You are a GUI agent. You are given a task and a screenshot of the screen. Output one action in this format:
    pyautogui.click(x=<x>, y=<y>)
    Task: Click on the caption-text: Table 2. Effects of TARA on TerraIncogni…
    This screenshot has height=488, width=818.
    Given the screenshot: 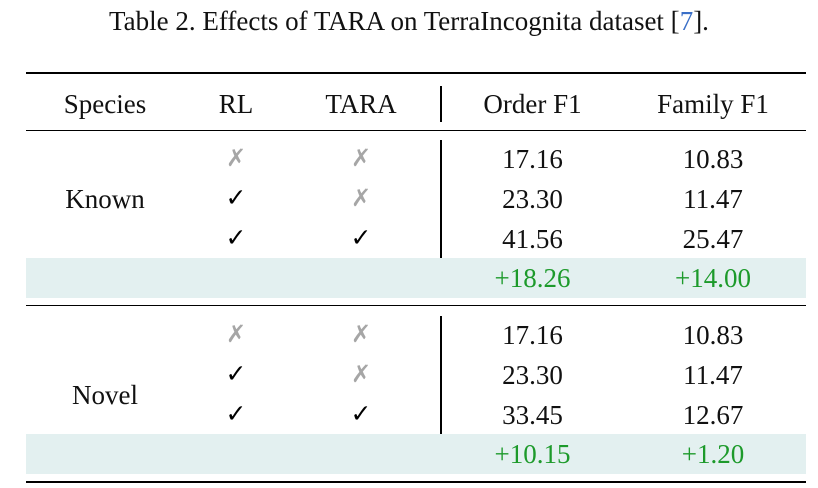 What is the action you would take?
    pyautogui.click(x=394, y=21)
    